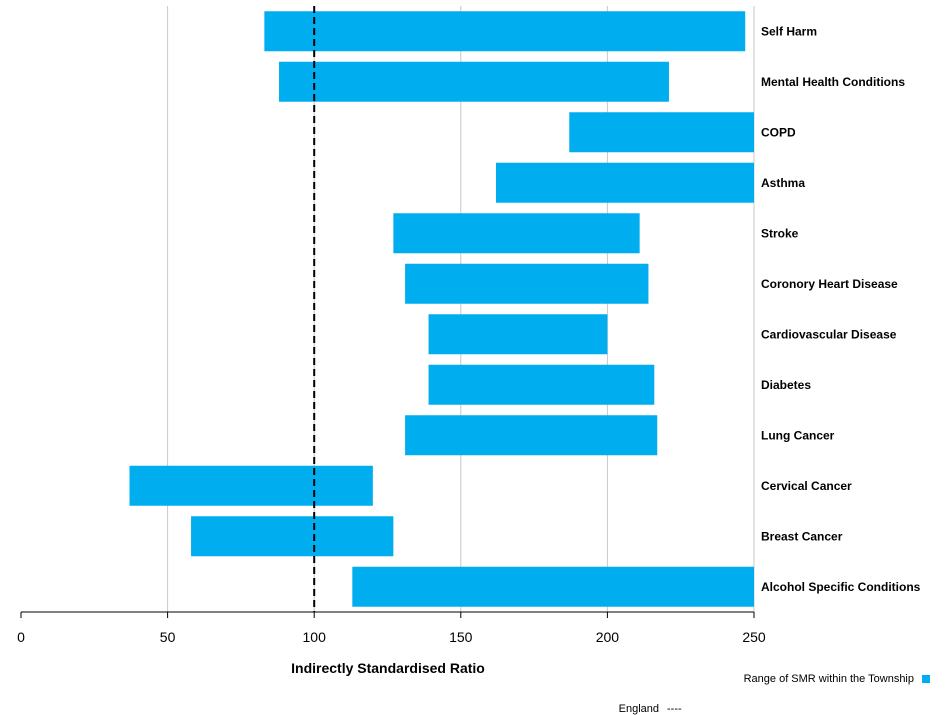 The width and height of the screenshot is (948, 715). Describe the element at coordinates (829, 334) in the screenshot. I see `category-label: Cardiovascular Disease` at that location.